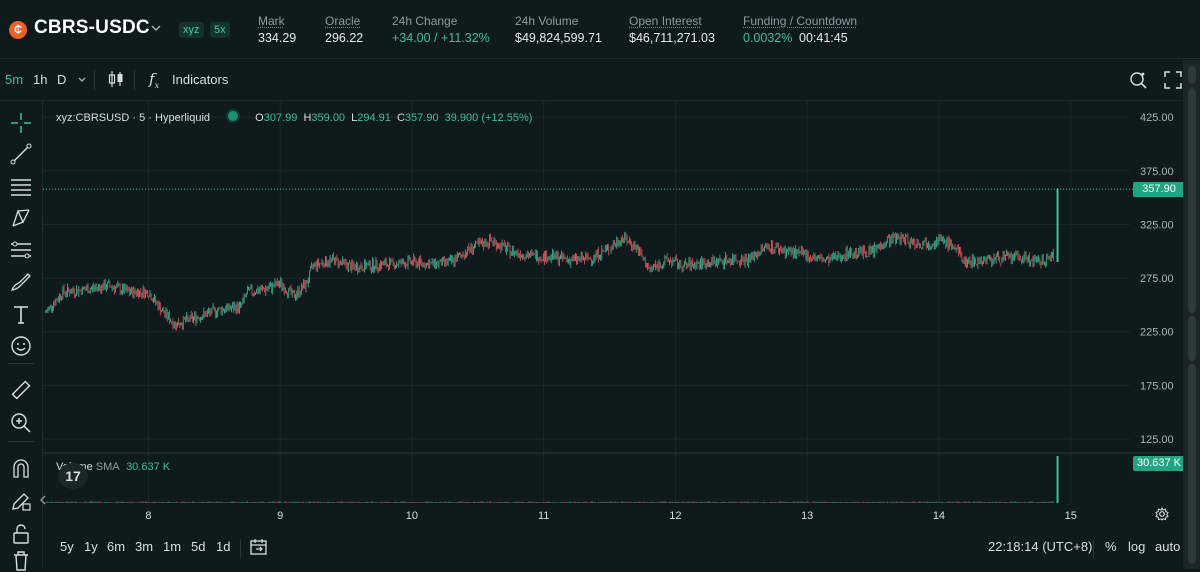 The height and width of the screenshot is (572, 1200). What do you see at coordinates (1137, 546) in the screenshot?
I see `log-scale-toggle: log` at bounding box center [1137, 546].